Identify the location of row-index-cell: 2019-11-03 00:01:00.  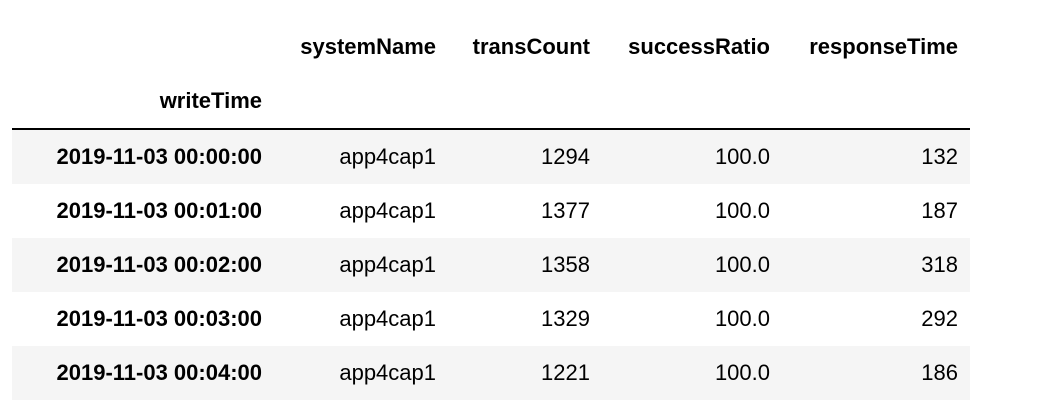
(159, 210).